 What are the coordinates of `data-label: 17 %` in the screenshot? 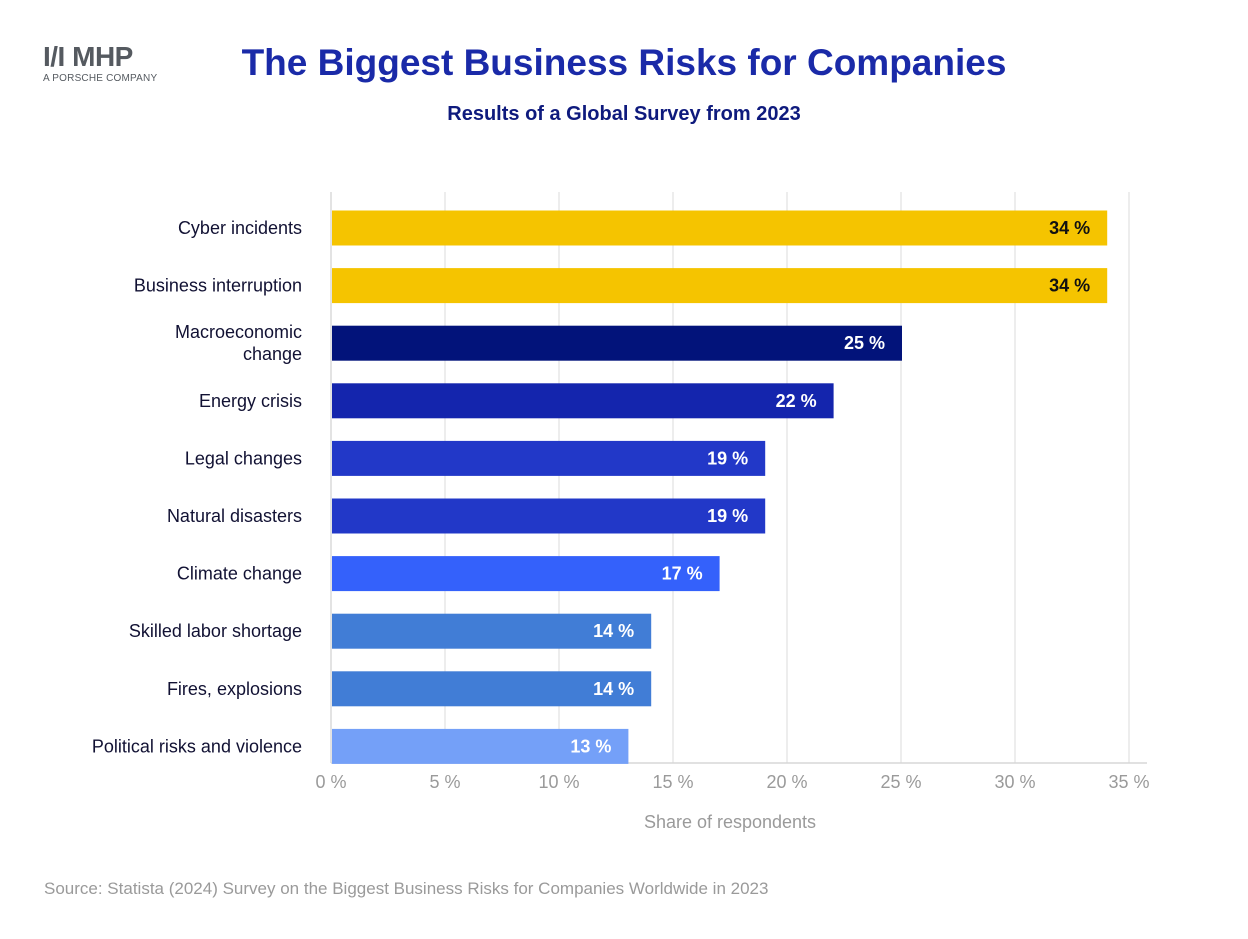 It's located at (682, 574).